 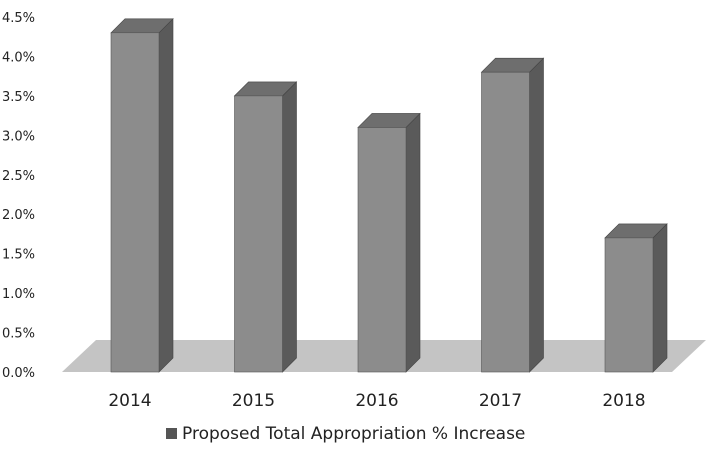 What do you see at coordinates (18, 255) in the screenshot?
I see `y-tick-label: 1.5%` at bounding box center [18, 255].